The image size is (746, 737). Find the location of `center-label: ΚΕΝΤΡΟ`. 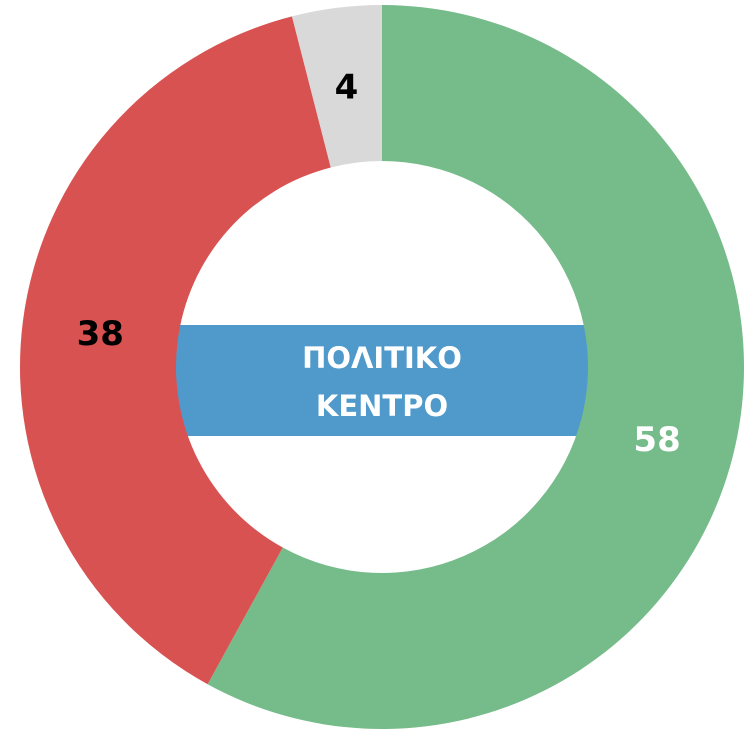

center-label: ΚΕΝΤΡΟ is located at coordinates (382, 406).